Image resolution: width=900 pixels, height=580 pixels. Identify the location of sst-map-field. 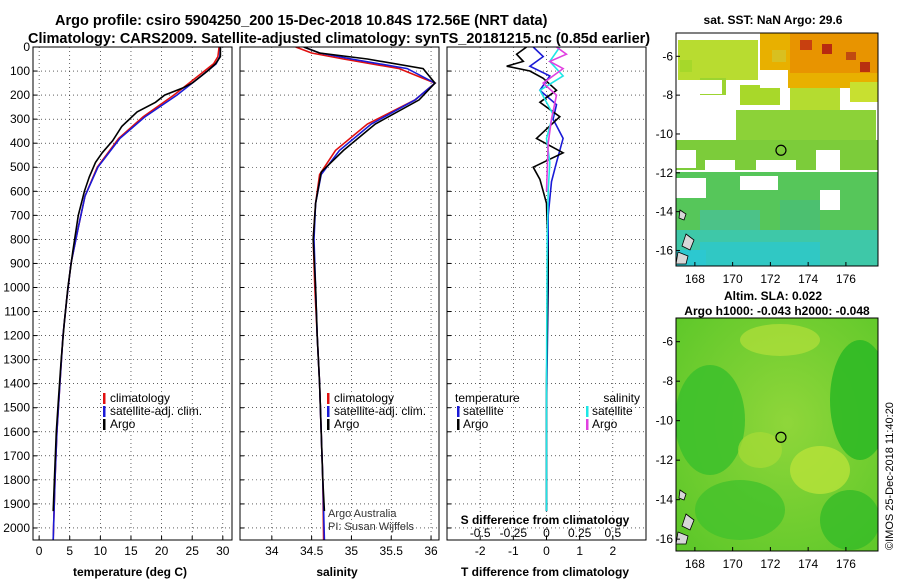
(777, 149).